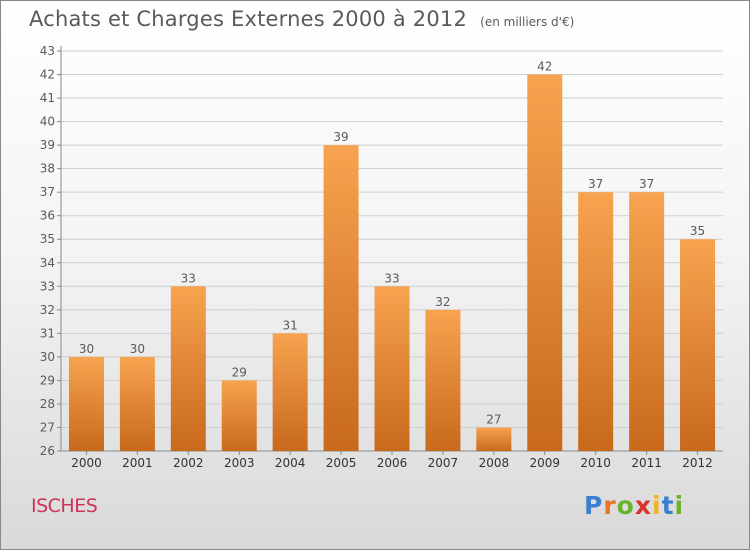  What do you see at coordinates (137, 349) in the screenshot?
I see `data-label-2001: 30` at bounding box center [137, 349].